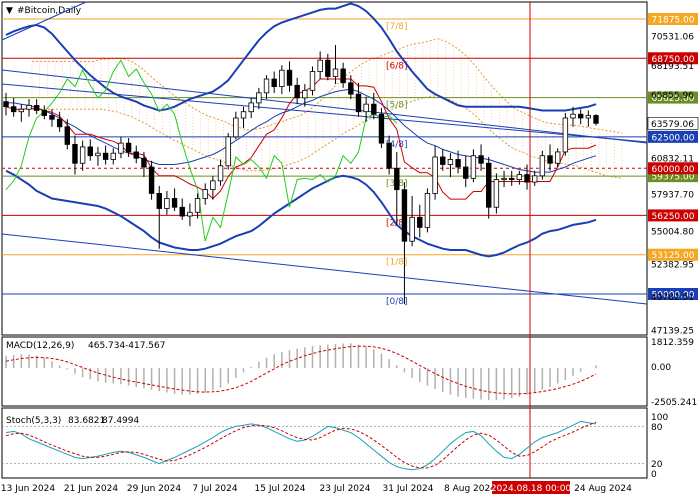  I want to click on macd-panel-frame, so click(324, 371).